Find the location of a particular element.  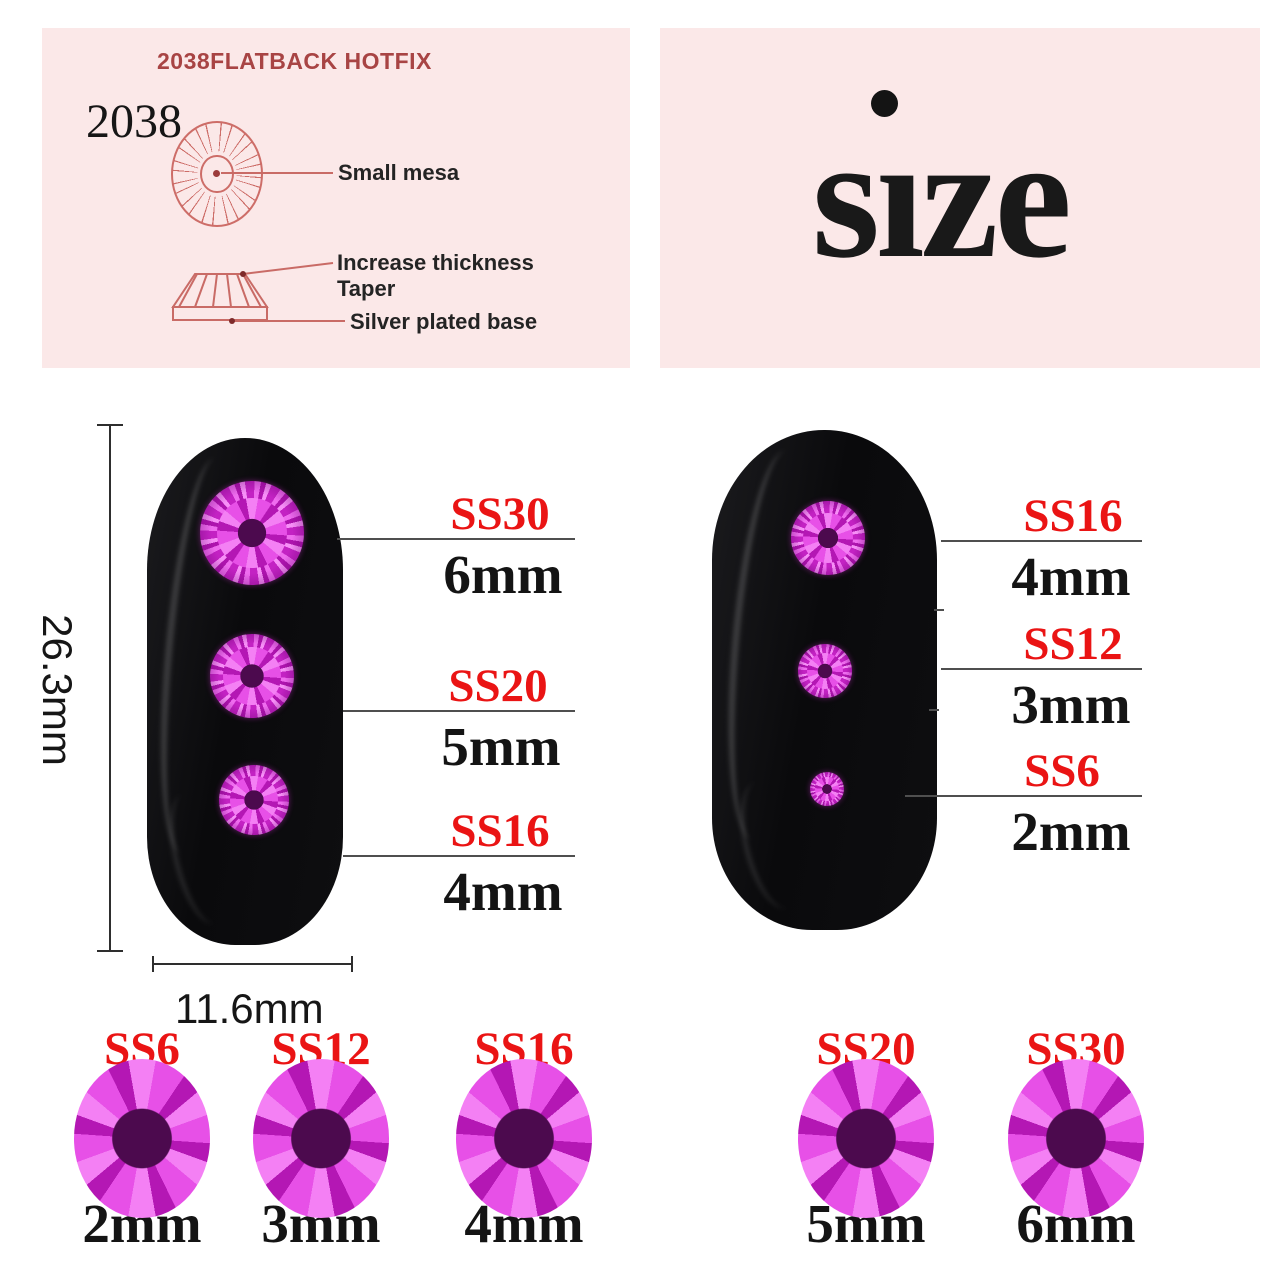

size-column-ss12: SS12 3mm is located at coordinates (321, 1138).